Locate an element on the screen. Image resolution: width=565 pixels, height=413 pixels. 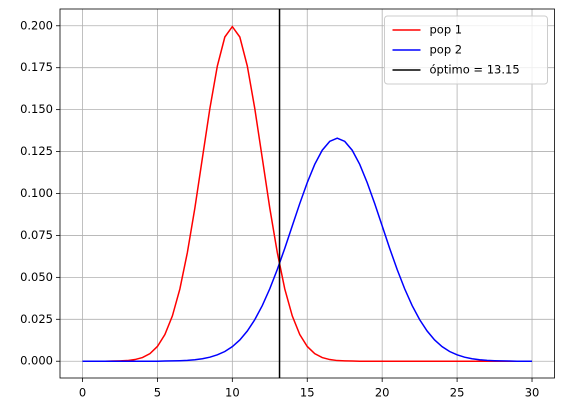
legend: pop 1 pop 2 óptimo = 13.15 is located at coordinates (466, 50).